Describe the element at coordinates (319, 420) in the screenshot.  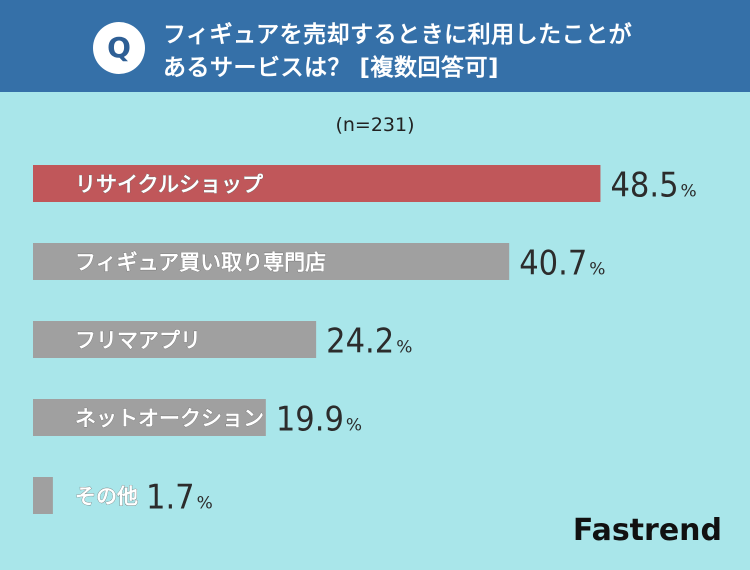
I see `bar-value-label: 19.9%` at that location.